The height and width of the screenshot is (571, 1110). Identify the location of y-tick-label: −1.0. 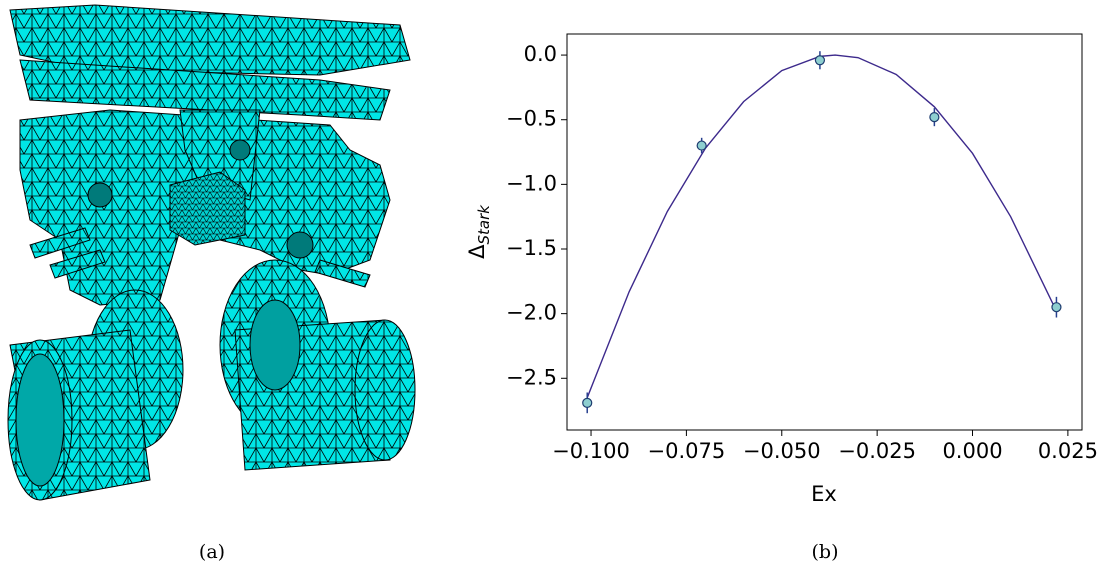
(531, 183).